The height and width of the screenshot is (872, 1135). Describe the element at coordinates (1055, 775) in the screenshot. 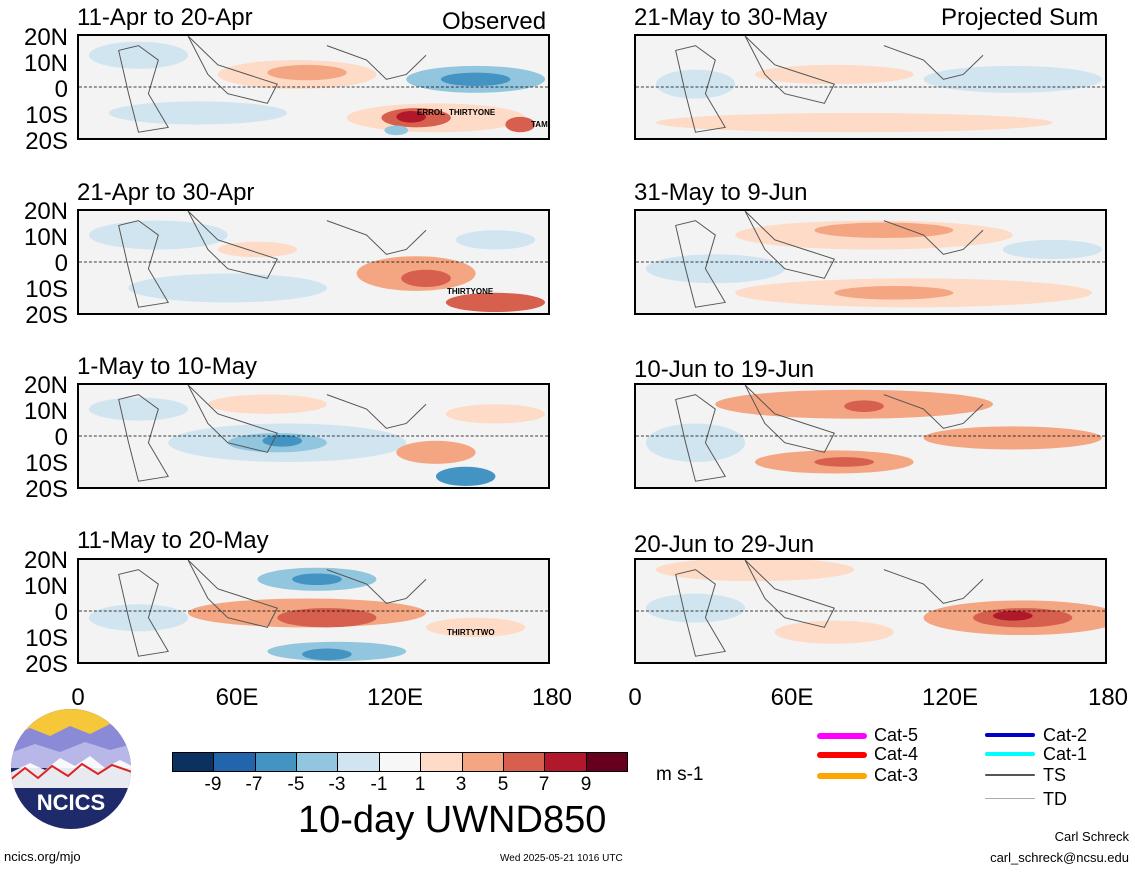

I see `legend-label: TS` at that location.